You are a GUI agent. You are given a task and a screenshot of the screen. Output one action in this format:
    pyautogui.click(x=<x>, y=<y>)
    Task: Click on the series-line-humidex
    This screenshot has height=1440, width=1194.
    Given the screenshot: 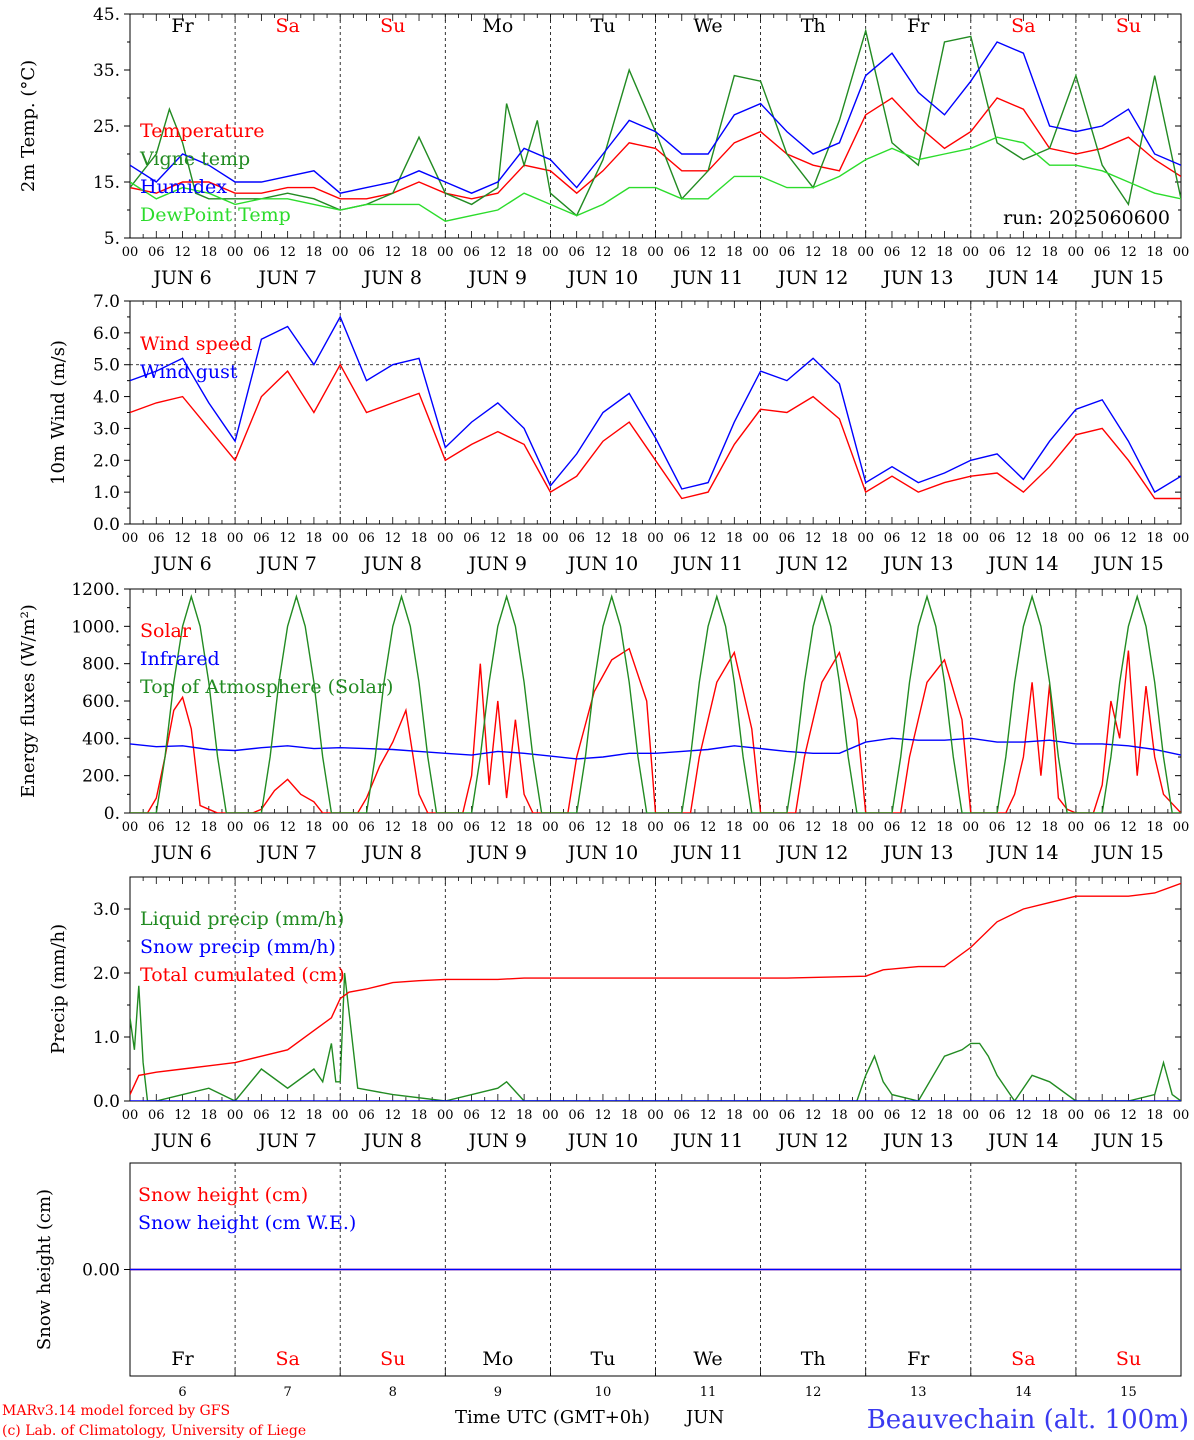 What is the action you would take?
    pyautogui.click(x=655, y=117)
    